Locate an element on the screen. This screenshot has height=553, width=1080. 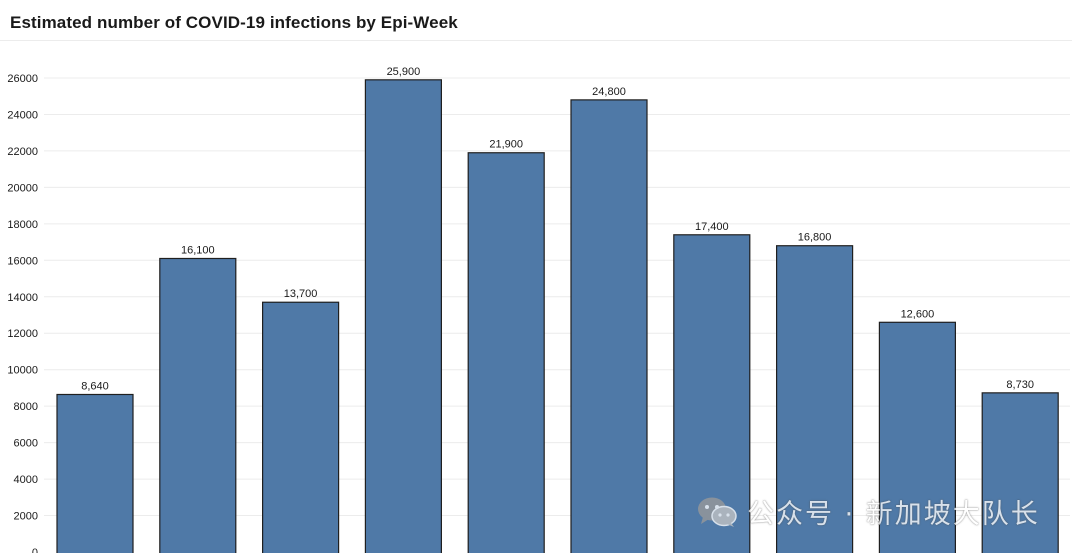
data-label: 24,800 is located at coordinates (609, 92).